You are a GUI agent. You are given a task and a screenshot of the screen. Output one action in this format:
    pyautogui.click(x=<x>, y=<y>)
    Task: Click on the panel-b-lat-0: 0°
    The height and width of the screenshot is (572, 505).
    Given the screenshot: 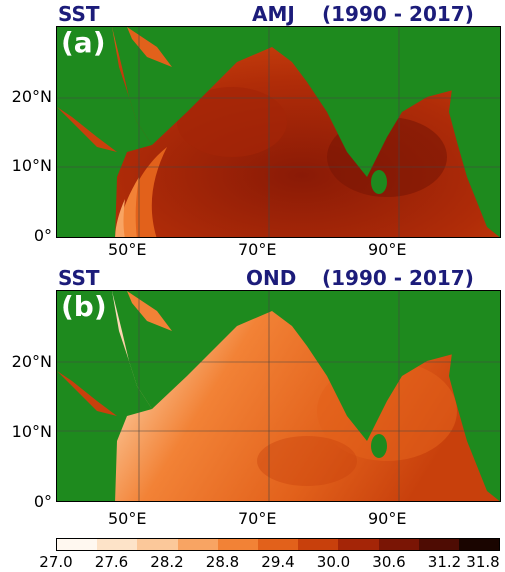 What is the action you would take?
    pyautogui.click(x=42, y=501)
    